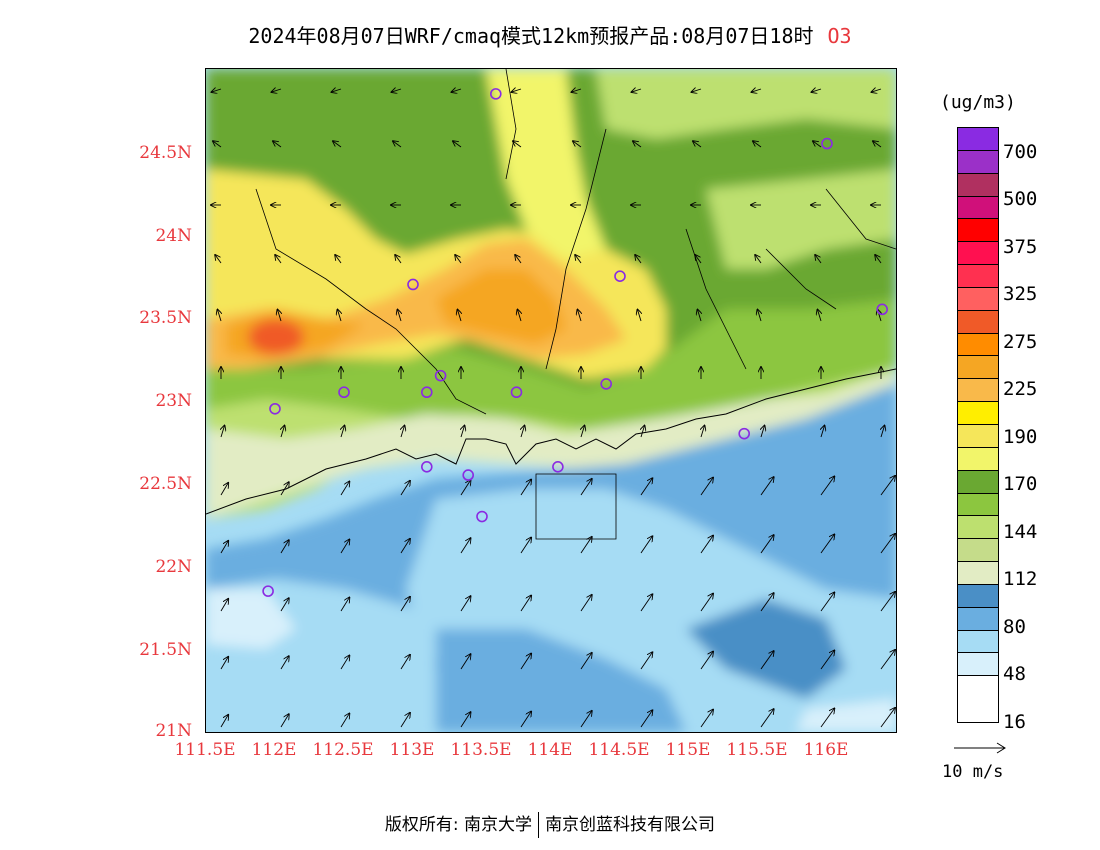  What do you see at coordinates (481, 750) in the screenshot?
I see `lon-tick-1135: 113.5E` at bounding box center [481, 750].